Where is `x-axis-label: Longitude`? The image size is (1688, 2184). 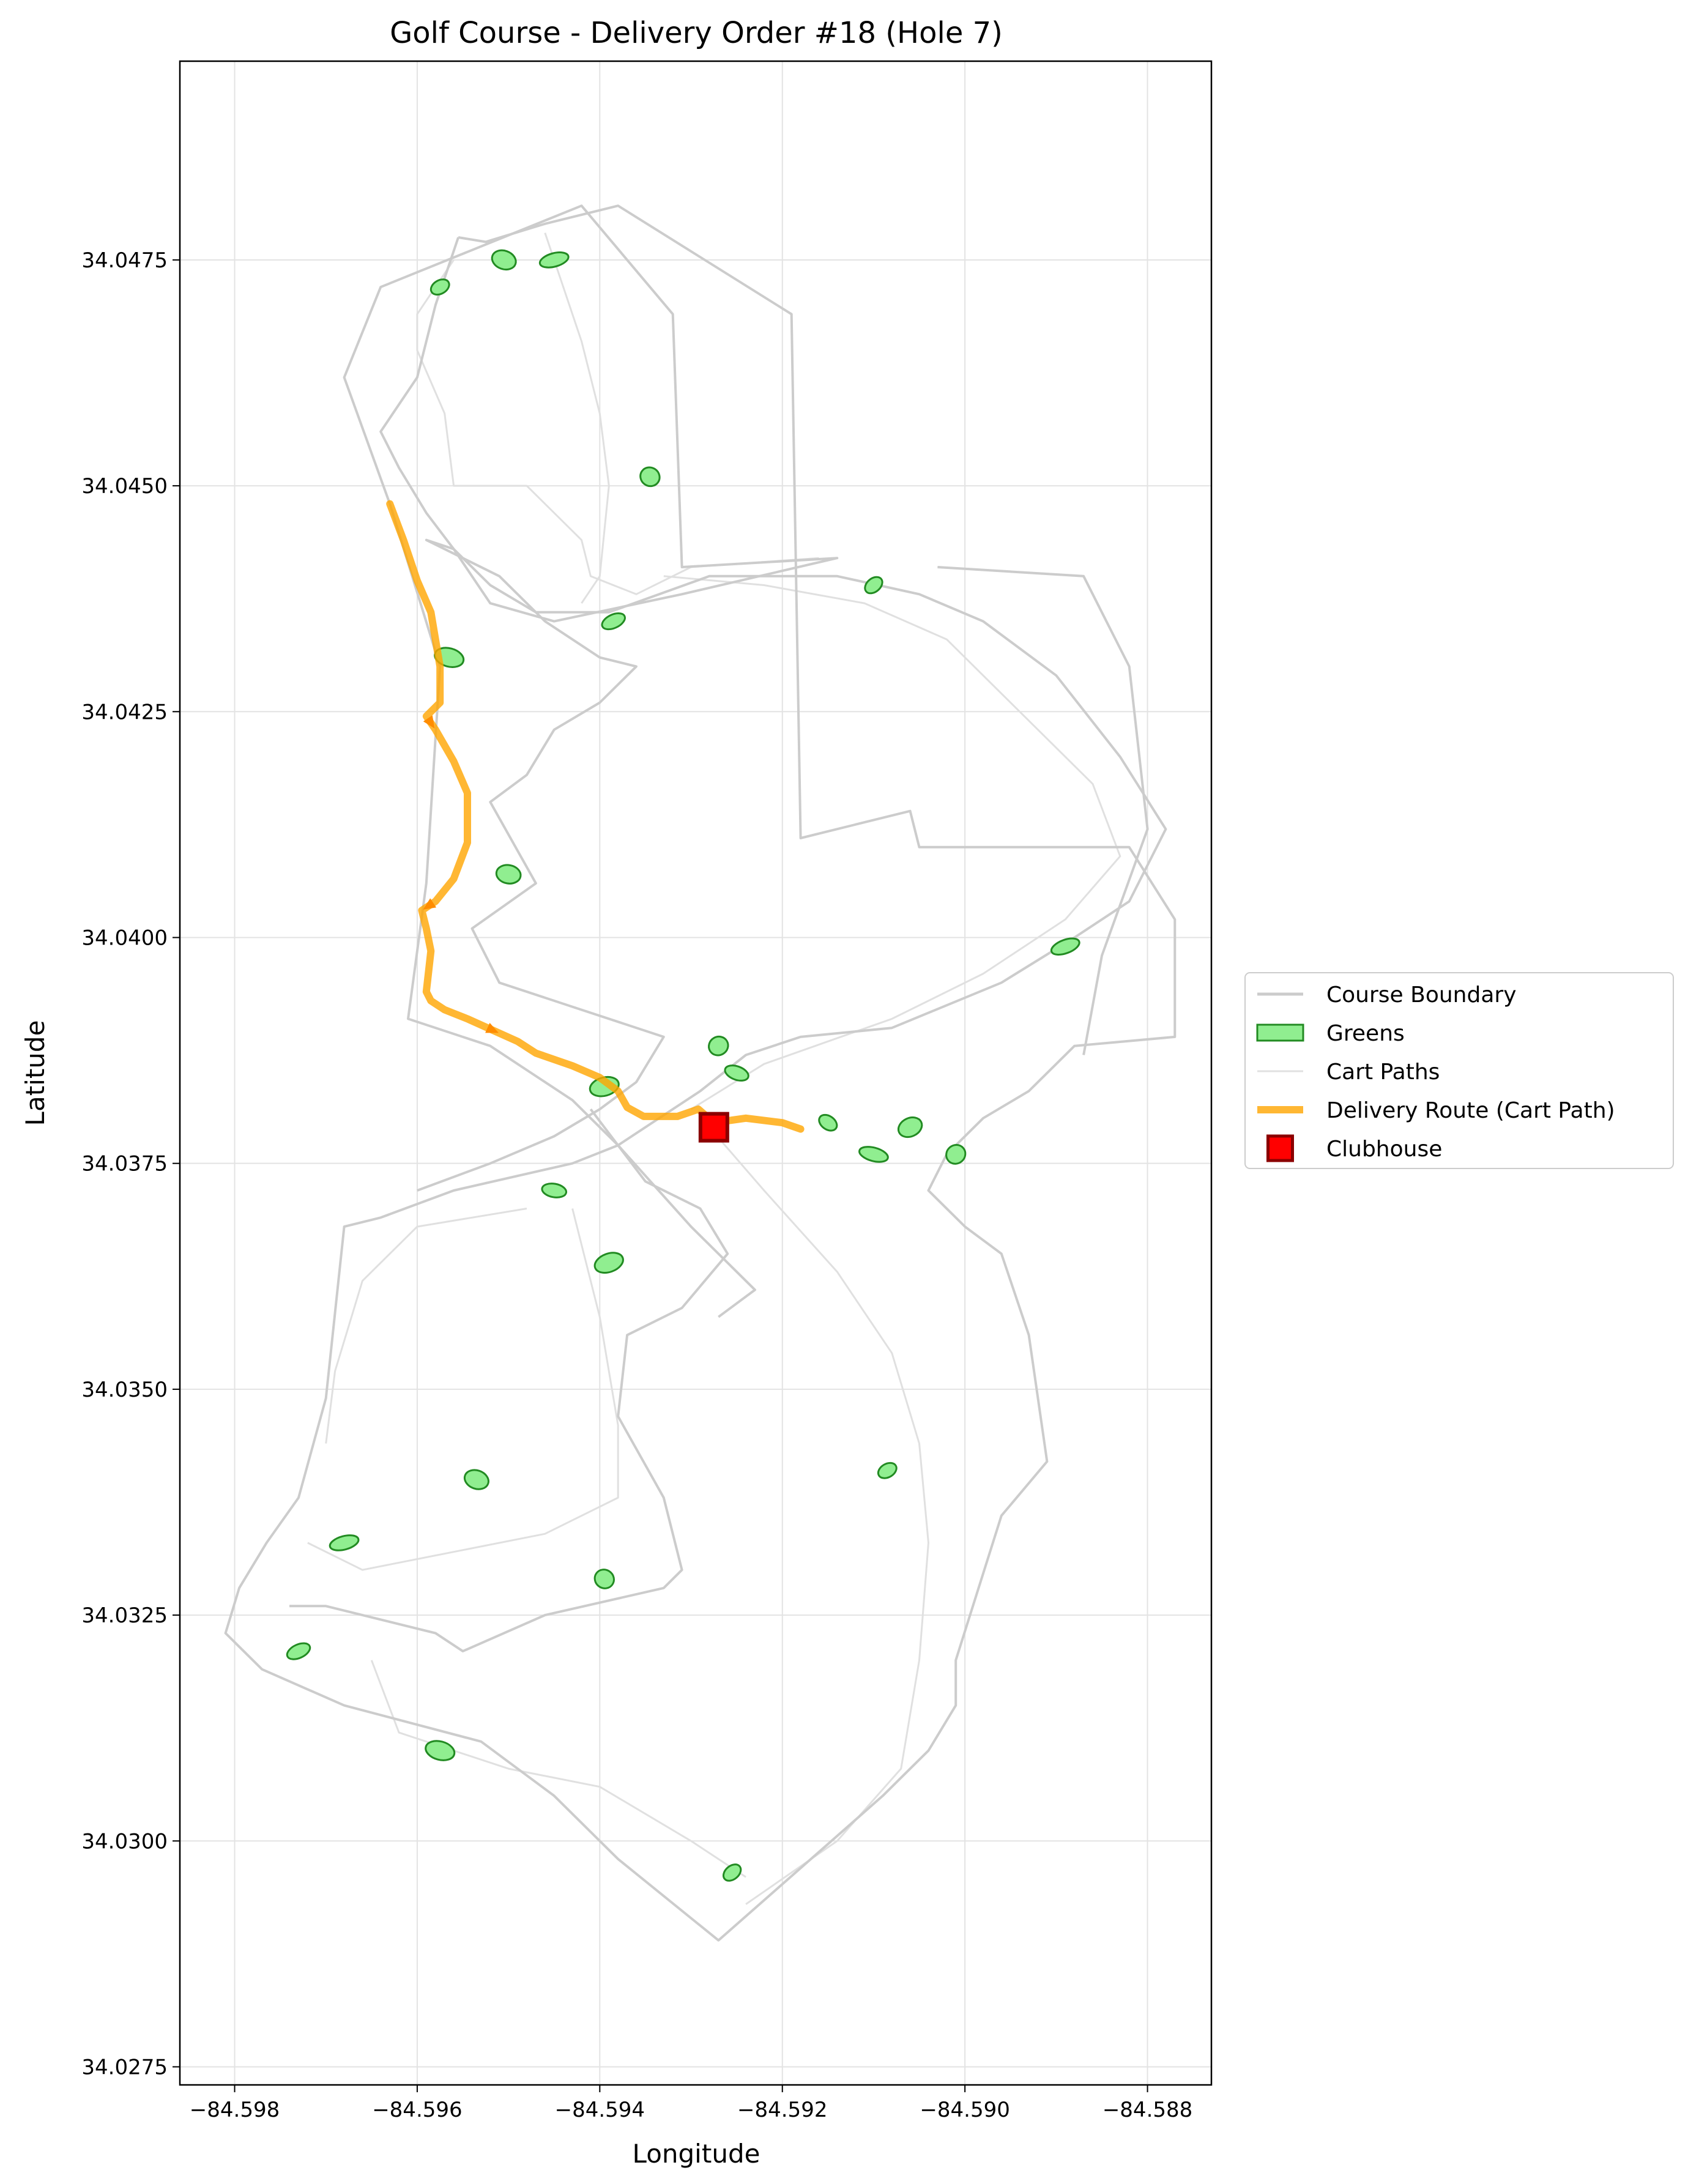 x-axis-label: Longitude is located at coordinates (697, 2154).